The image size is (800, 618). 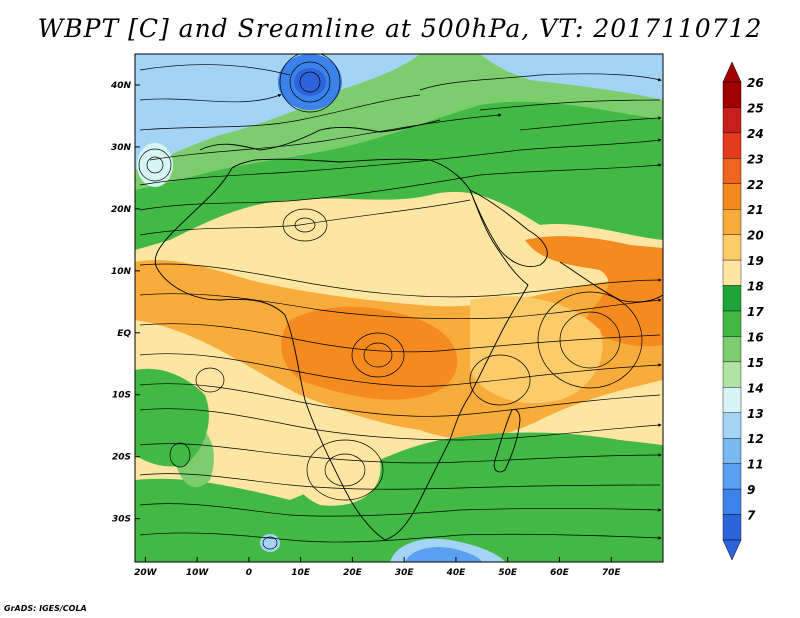 I want to click on colorbar-label: 12, so click(x=755, y=439).